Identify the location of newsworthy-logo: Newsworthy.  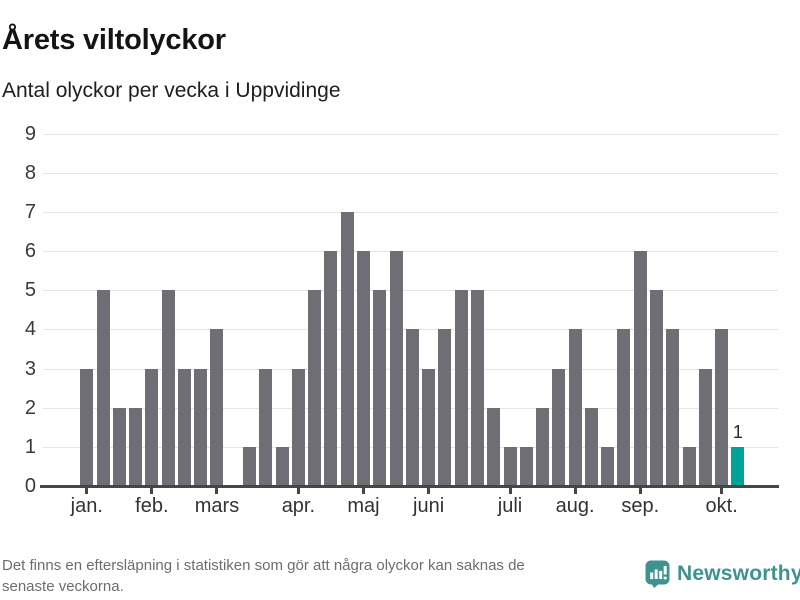
(722, 574).